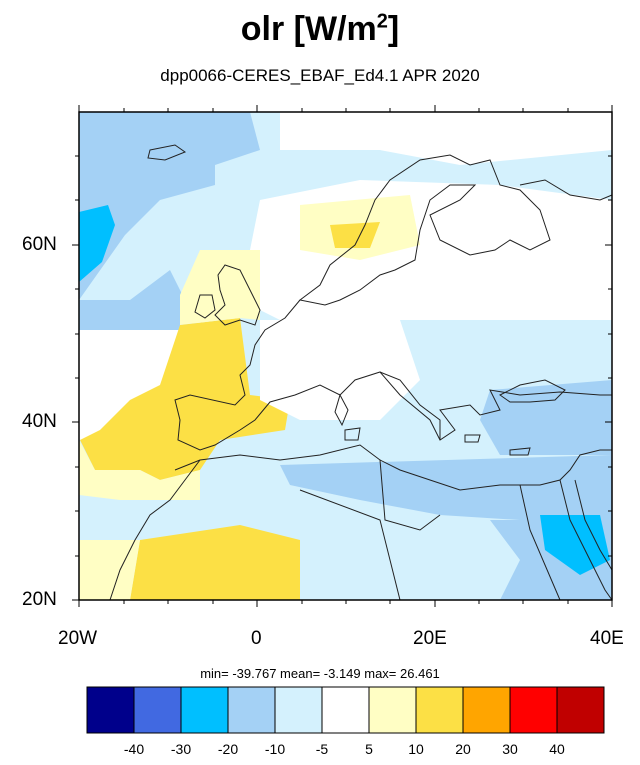 The height and width of the screenshot is (765, 640). What do you see at coordinates (607, 638) in the screenshot?
I see `lon-label-40e: 40E` at bounding box center [607, 638].